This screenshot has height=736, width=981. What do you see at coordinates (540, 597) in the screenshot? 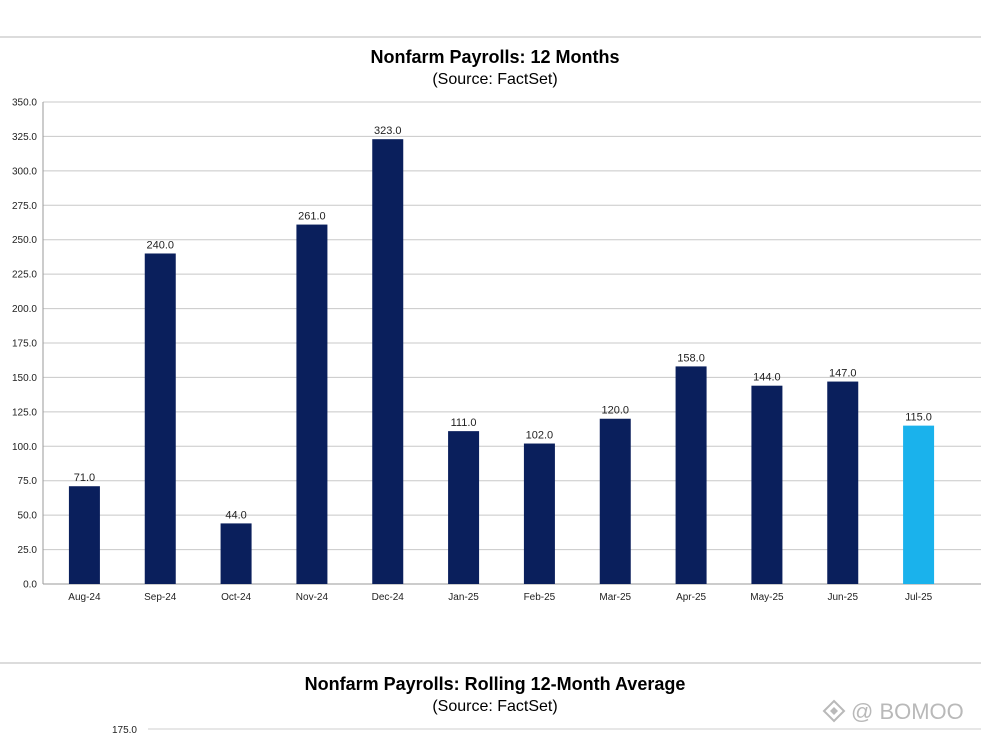
I see `chart1-x-tick: Feb-25` at bounding box center [540, 597].